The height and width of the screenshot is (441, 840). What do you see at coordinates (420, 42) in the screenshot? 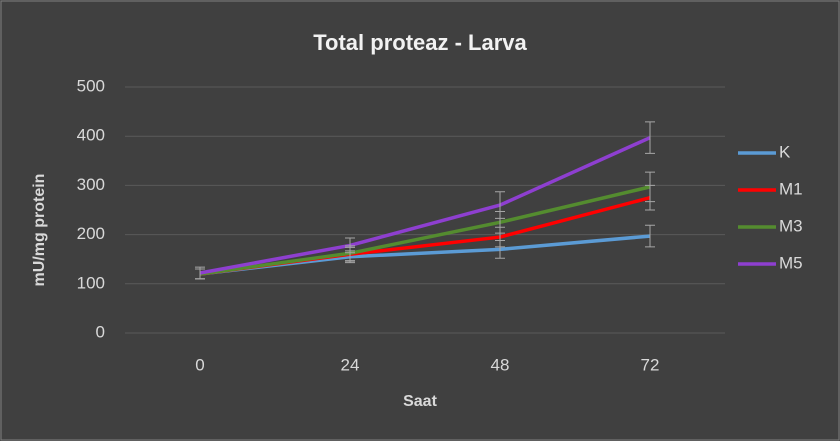
I see `chart-title: Total proteaz - Larva` at bounding box center [420, 42].